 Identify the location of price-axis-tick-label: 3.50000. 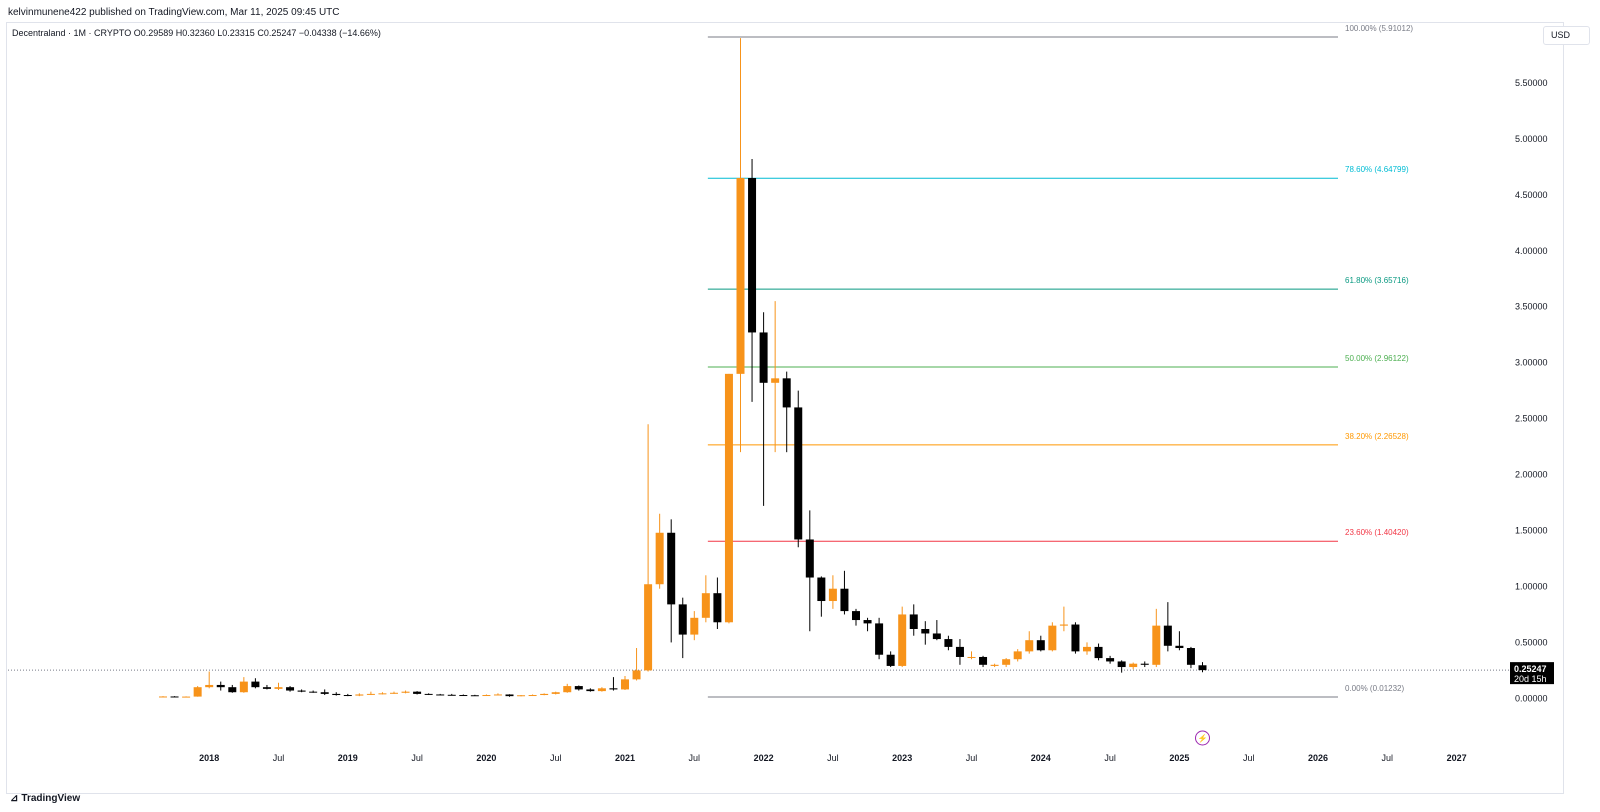
(1531, 307).